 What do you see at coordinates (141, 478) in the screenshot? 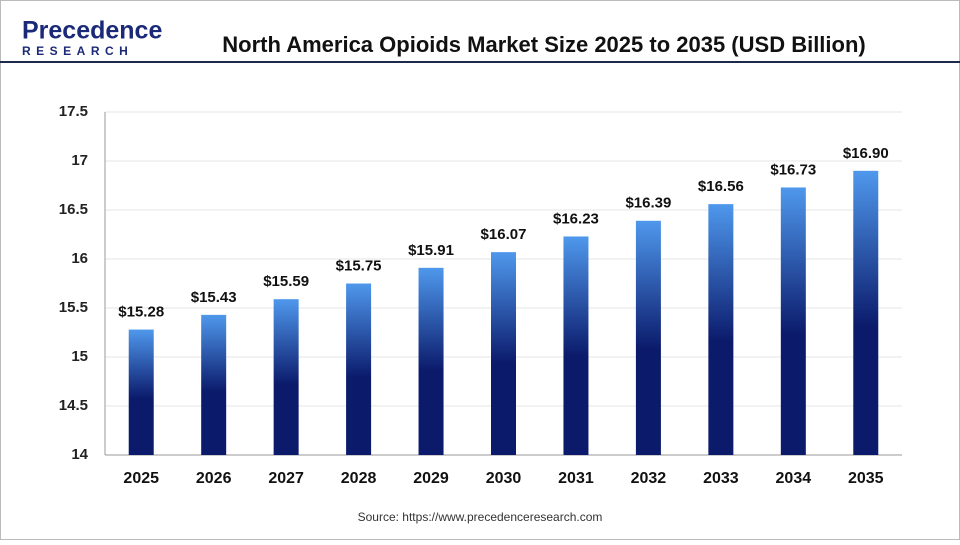
I see `x-tick-label: 2025` at bounding box center [141, 478].